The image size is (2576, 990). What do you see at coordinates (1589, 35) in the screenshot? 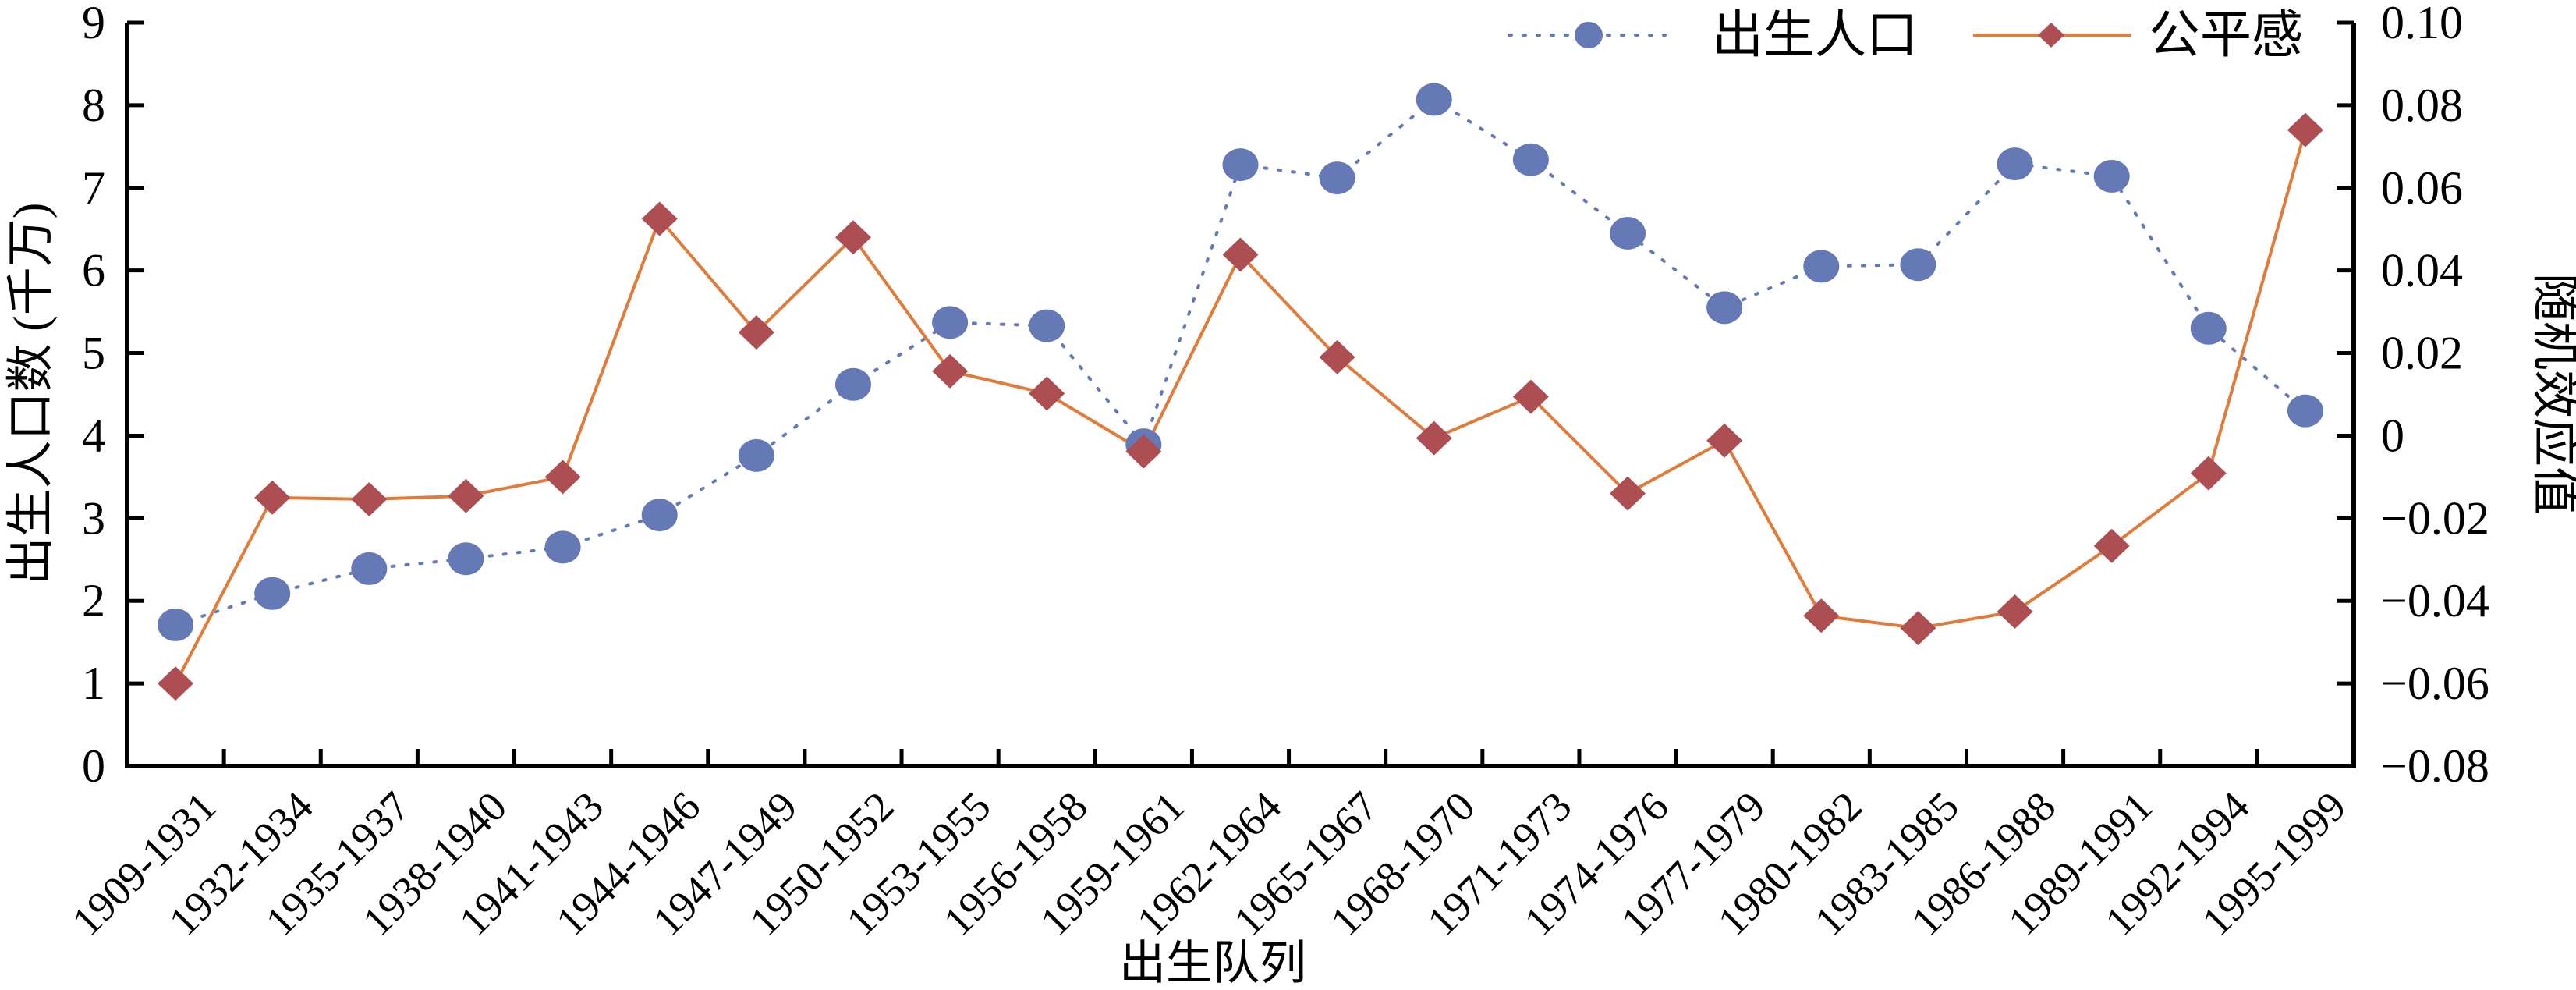
I see `legend-marker-circle` at bounding box center [1589, 35].